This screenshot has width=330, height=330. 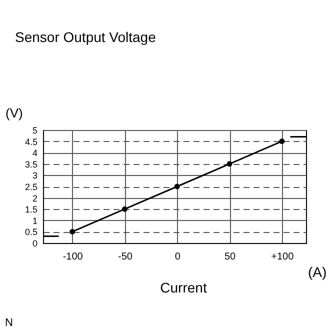 I want to click on y-tick-label: 4, so click(x=35, y=153).